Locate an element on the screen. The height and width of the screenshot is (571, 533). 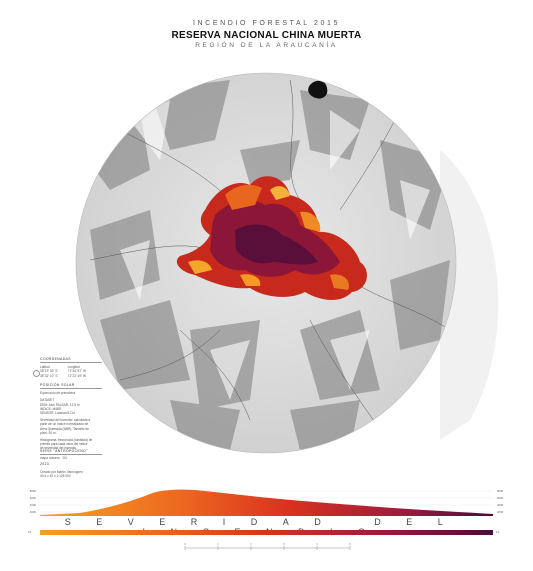
y-tick: 2000 is located at coordinates (33, 512).